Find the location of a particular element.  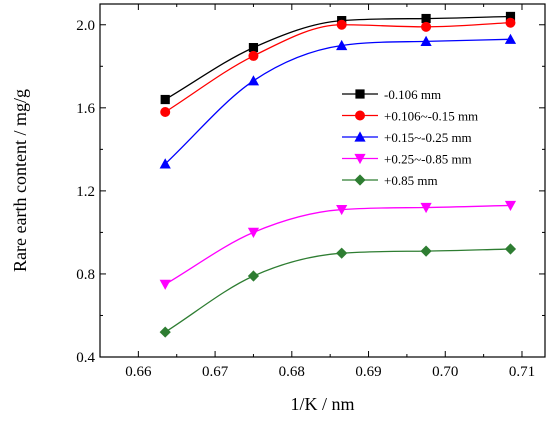

x-tick-label: 0.68 is located at coordinates (292, 372).